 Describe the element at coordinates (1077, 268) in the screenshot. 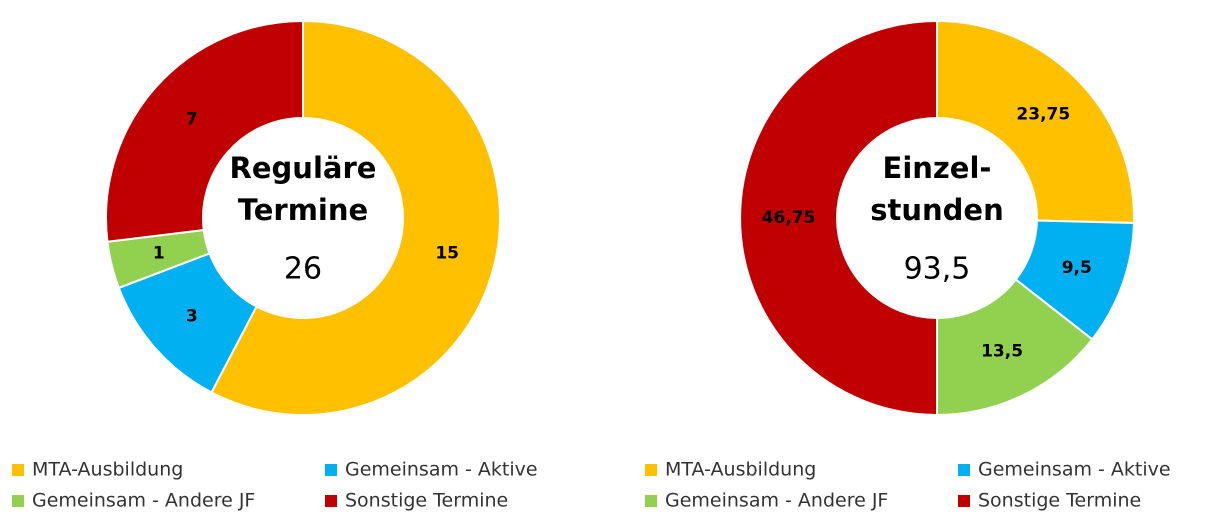

I see `data-label: 9,5` at that location.